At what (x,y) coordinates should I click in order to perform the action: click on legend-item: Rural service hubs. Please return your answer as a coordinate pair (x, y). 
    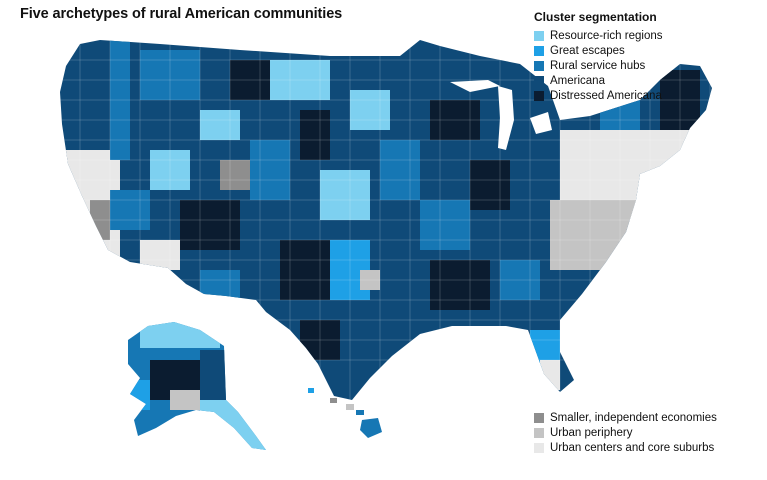
    Looking at the image, I should click on (598, 65).